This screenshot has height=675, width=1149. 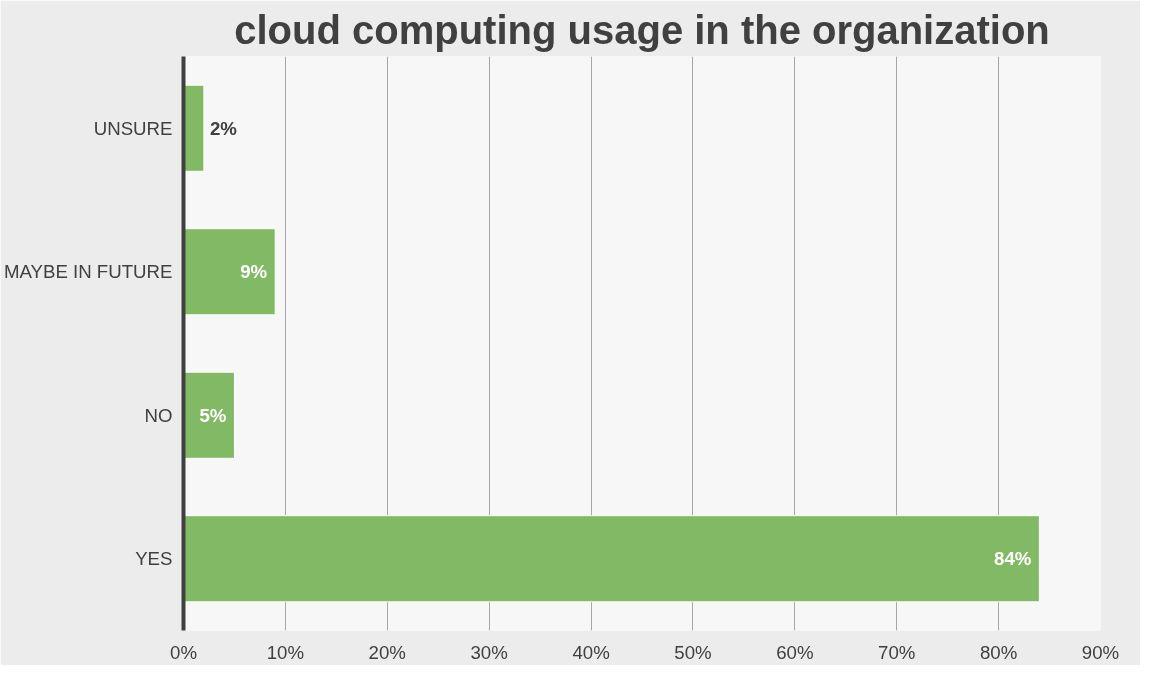 I want to click on x-tick-label: 30%, so click(x=489, y=652).